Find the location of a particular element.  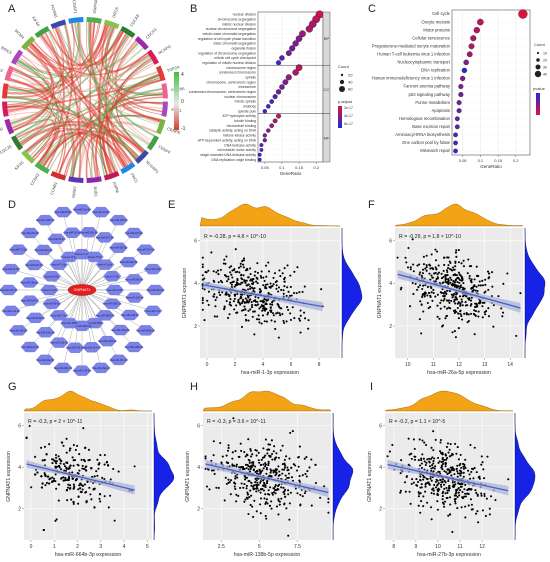

chord-gene-label: TOP2A is located at coordinates (173, 68).